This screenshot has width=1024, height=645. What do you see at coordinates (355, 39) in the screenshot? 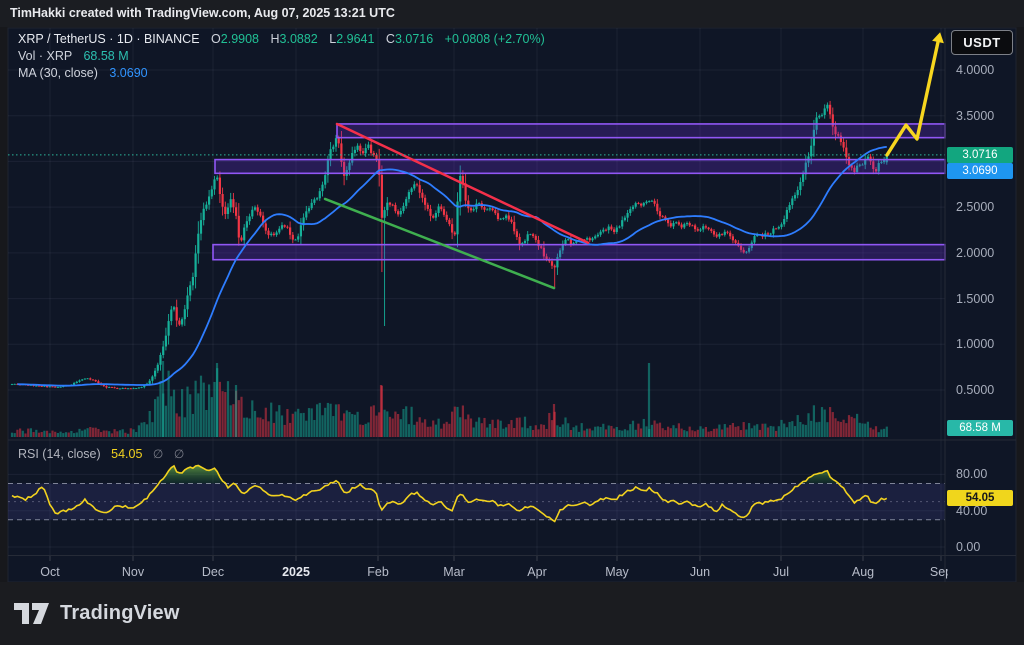
I see `ohlc-low-value: 2.9641` at bounding box center [355, 39].